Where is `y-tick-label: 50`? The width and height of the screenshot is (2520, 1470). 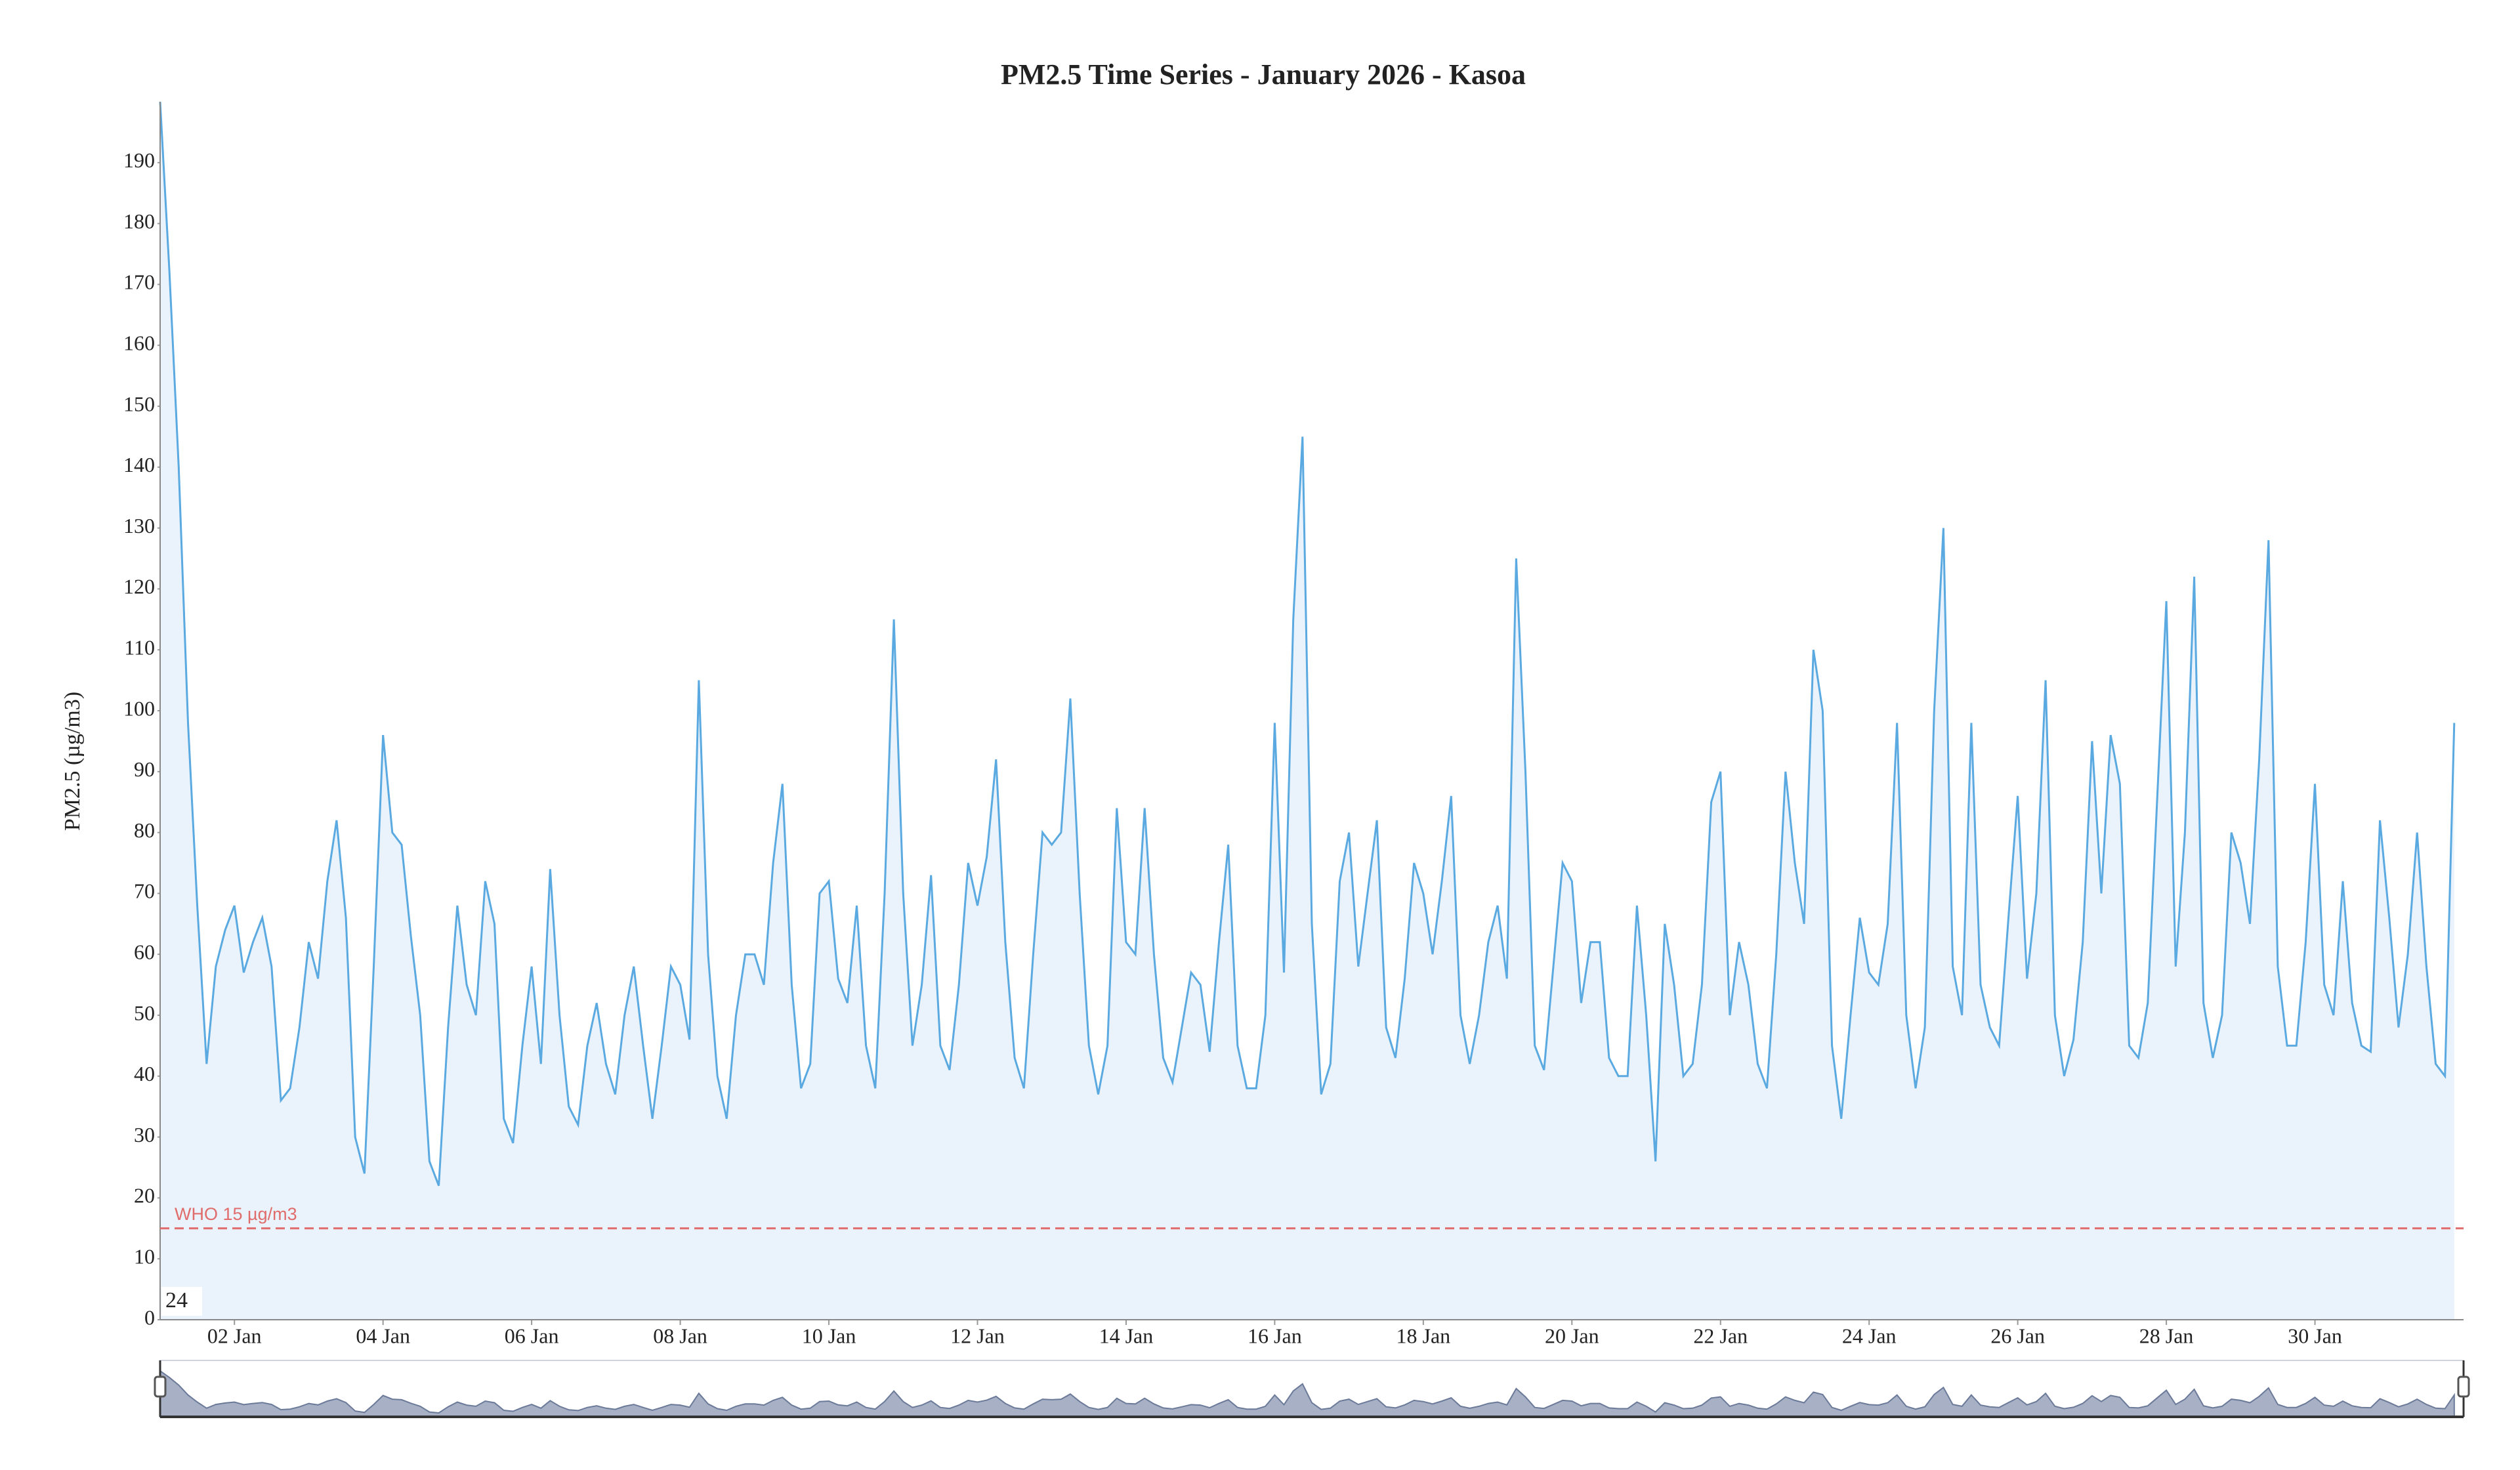
y-tick-label: 50 is located at coordinates (144, 1012).